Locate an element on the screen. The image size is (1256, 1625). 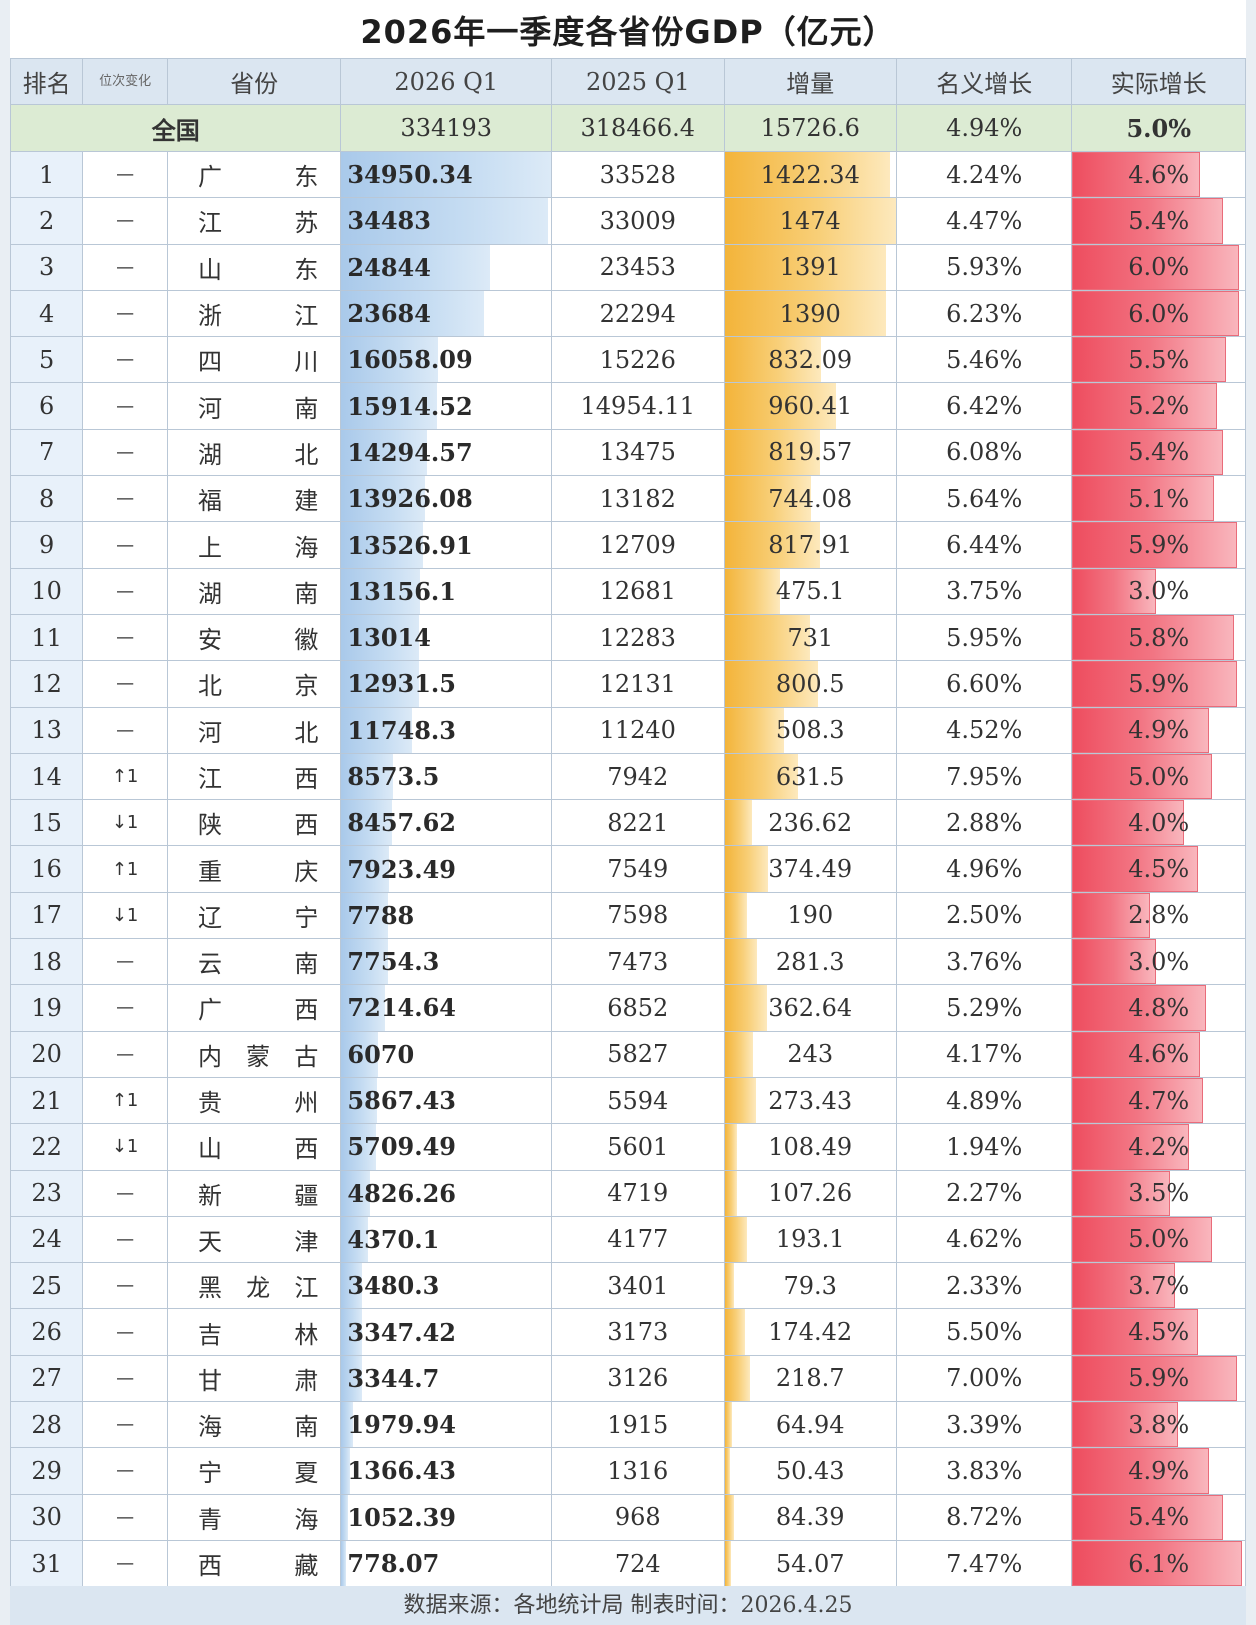
header-province: 省份 is located at coordinates (254, 81).